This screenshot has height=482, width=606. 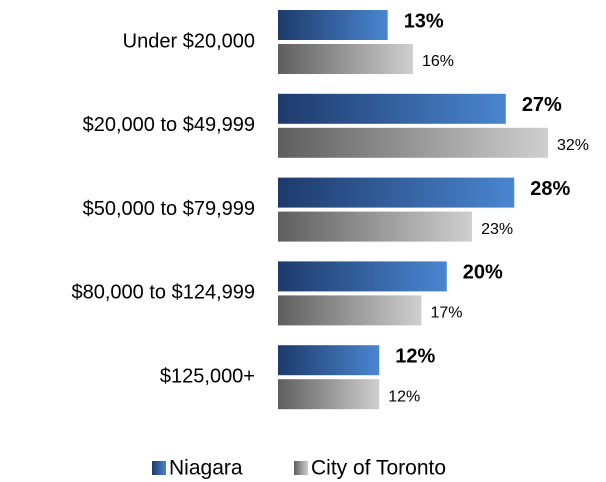 What do you see at coordinates (207, 376) in the screenshot?
I see `category-label: $125,000+` at bounding box center [207, 376].